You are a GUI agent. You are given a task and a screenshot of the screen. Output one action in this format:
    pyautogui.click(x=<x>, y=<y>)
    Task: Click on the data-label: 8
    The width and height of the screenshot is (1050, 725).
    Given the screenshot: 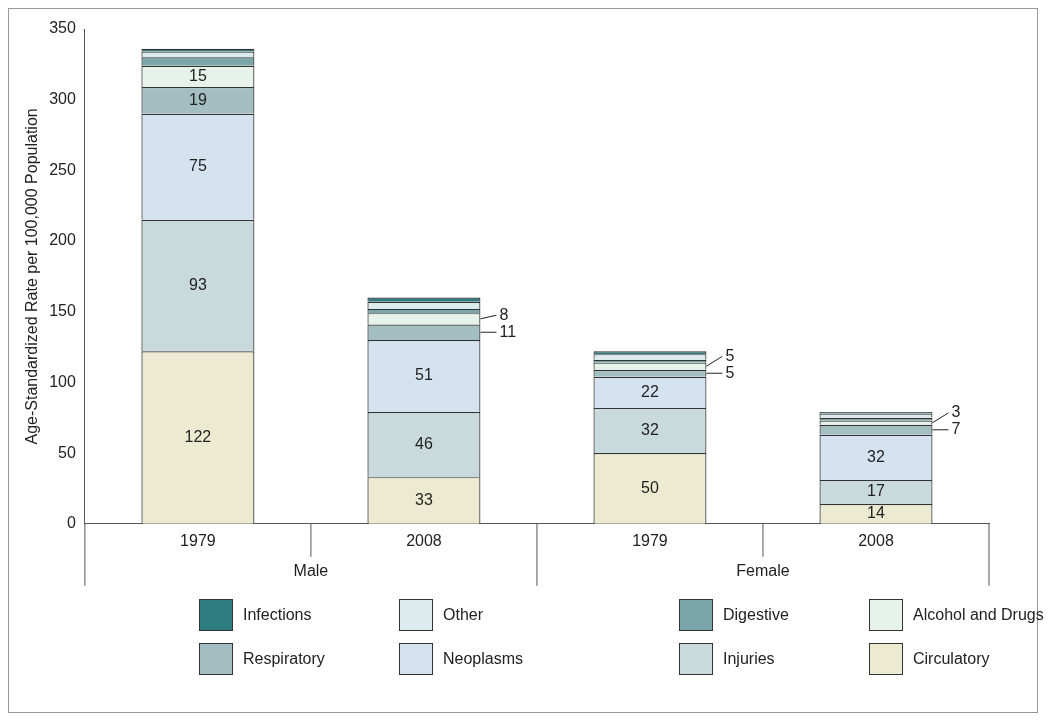 What is the action you would take?
    pyautogui.click(x=504, y=314)
    